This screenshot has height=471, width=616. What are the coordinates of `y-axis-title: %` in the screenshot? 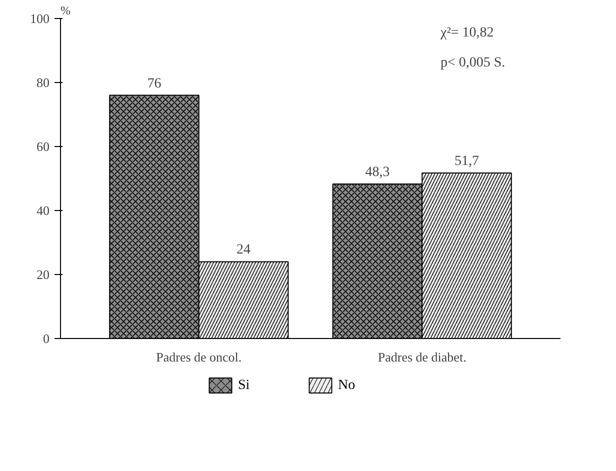 It's located at (65, 11).